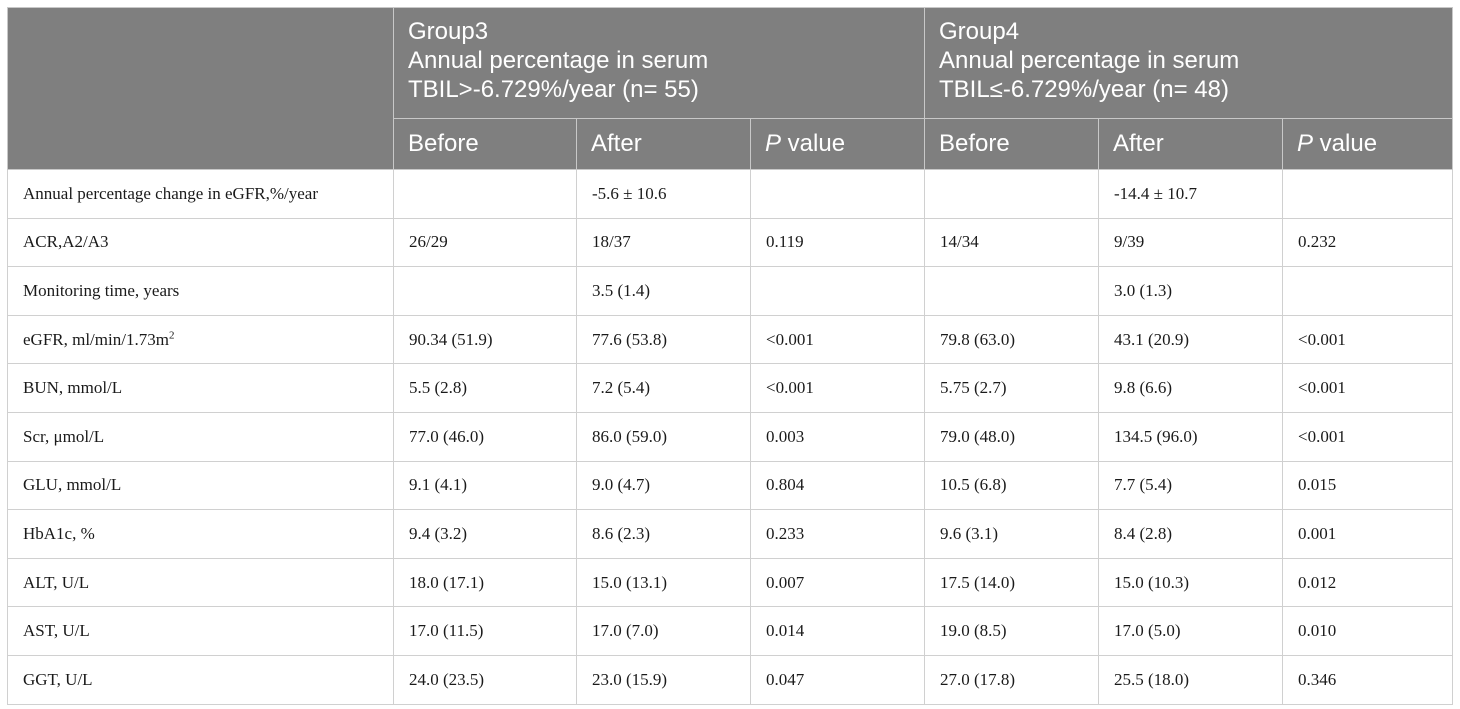 The width and height of the screenshot is (1460, 709). I want to click on row-label-text: Scr, μmol/L, so click(64, 436).